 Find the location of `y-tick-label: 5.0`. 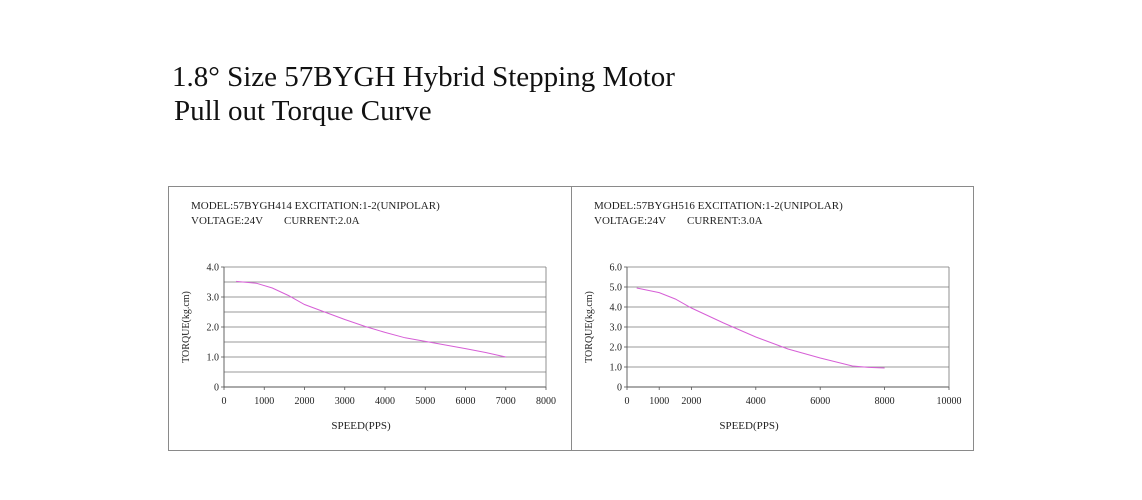

y-tick-label: 5.0 is located at coordinates (616, 288).